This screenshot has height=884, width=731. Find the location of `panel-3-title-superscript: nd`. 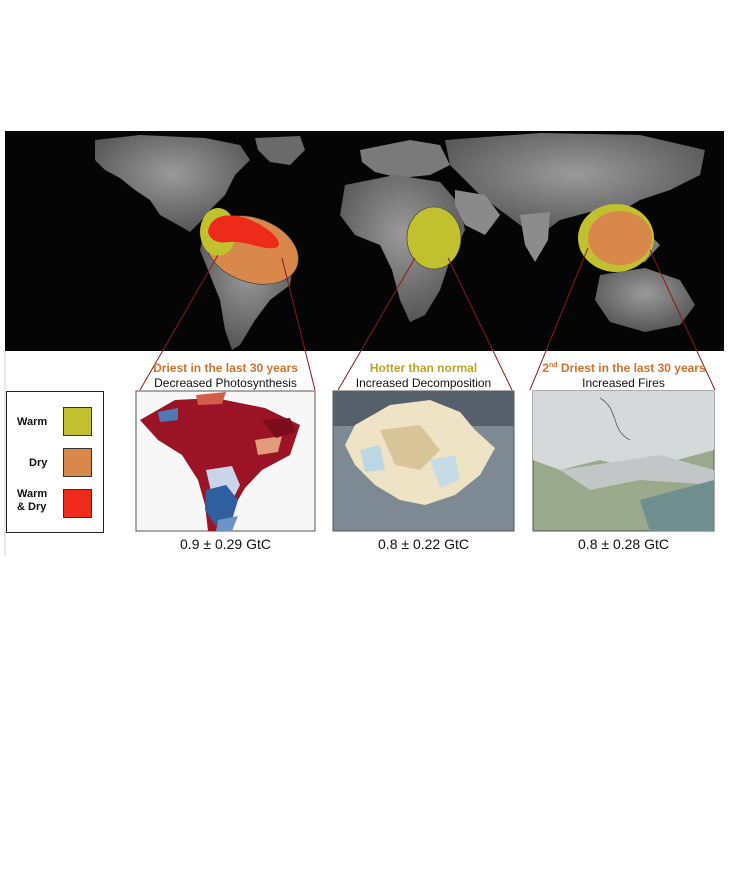

panel-3-title-superscript: nd is located at coordinates (553, 365).